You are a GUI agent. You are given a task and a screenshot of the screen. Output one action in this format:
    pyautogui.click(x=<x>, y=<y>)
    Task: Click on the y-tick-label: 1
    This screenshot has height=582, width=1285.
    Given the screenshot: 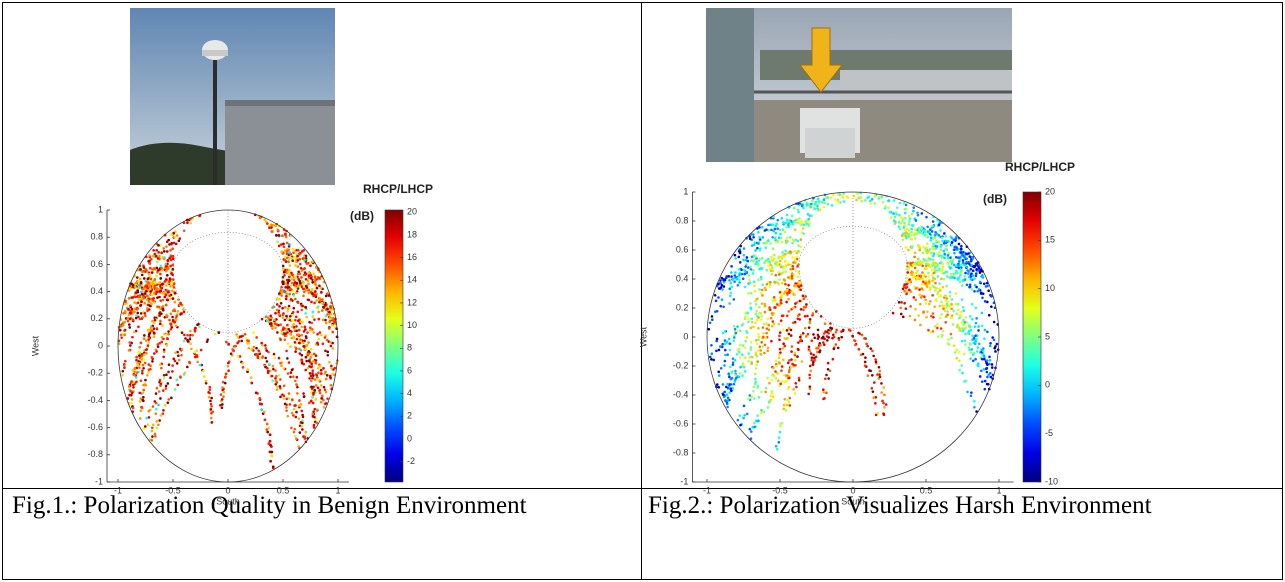 What is the action you would take?
    pyautogui.click(x=685, y=191)
    